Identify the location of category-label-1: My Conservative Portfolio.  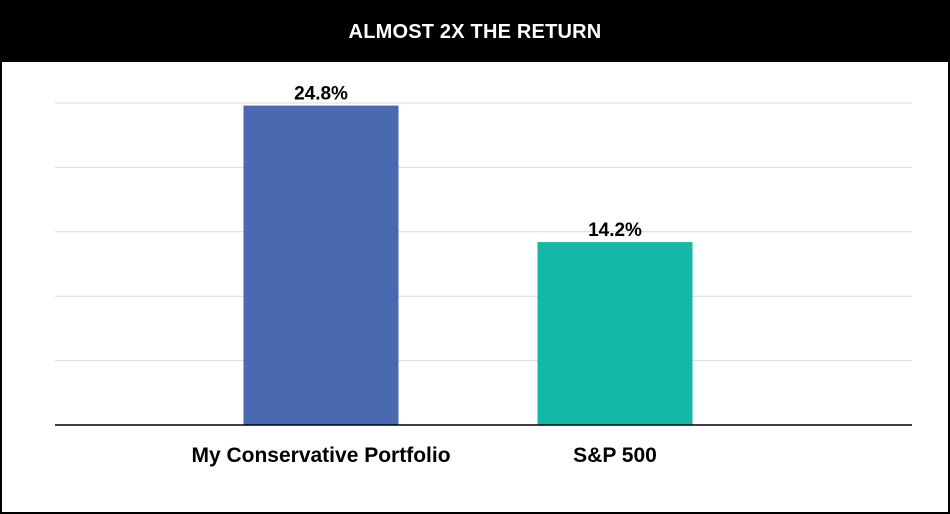
(320, 455).